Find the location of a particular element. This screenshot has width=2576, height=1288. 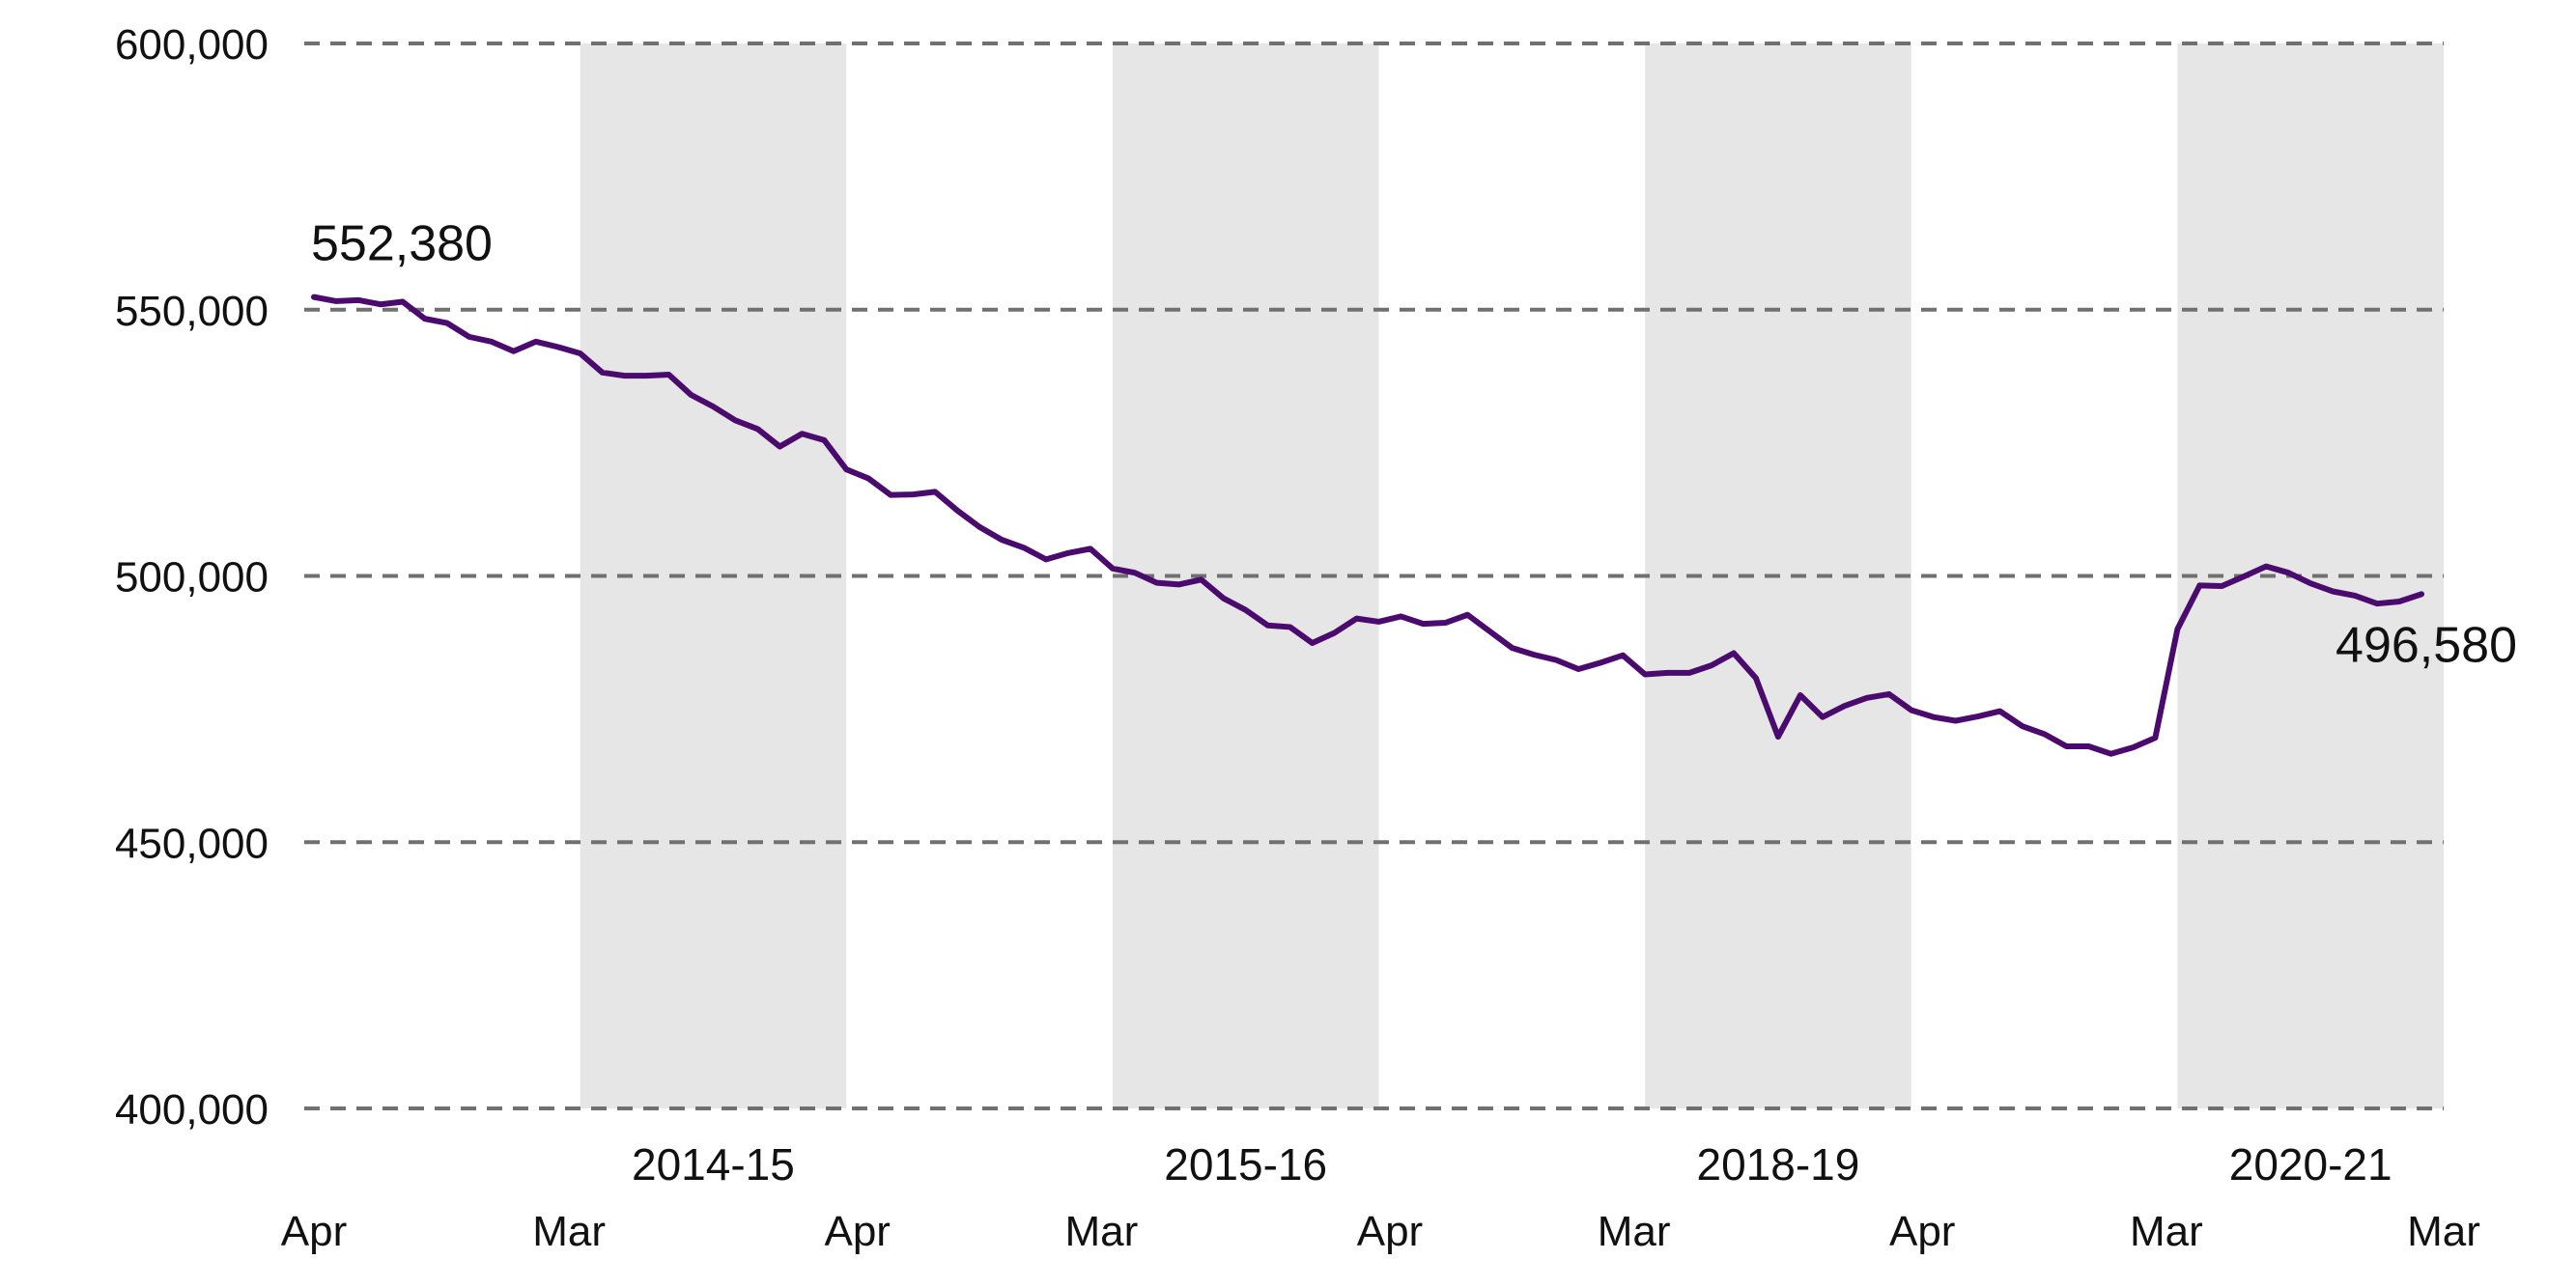

band-label: 2015-16 is located at coordinates (1245, 1164).